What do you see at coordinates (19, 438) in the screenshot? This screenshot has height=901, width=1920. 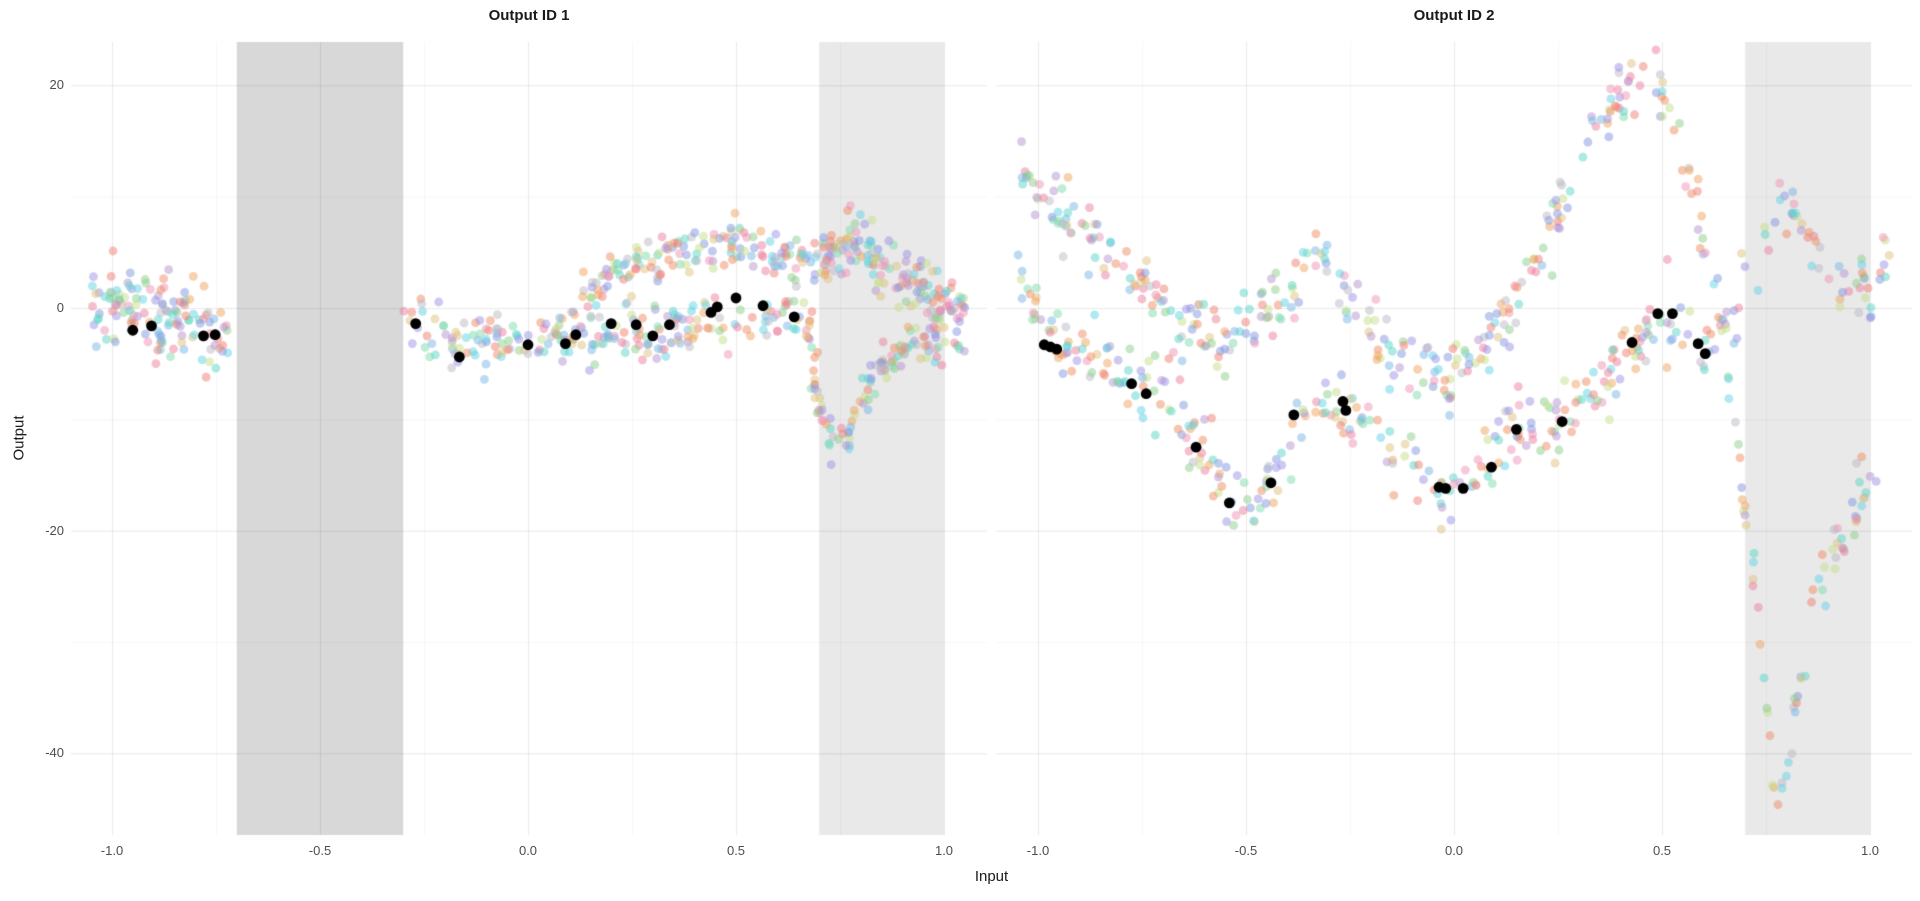 I see `y-axis-title: Output` at bounding box center [19, 438].